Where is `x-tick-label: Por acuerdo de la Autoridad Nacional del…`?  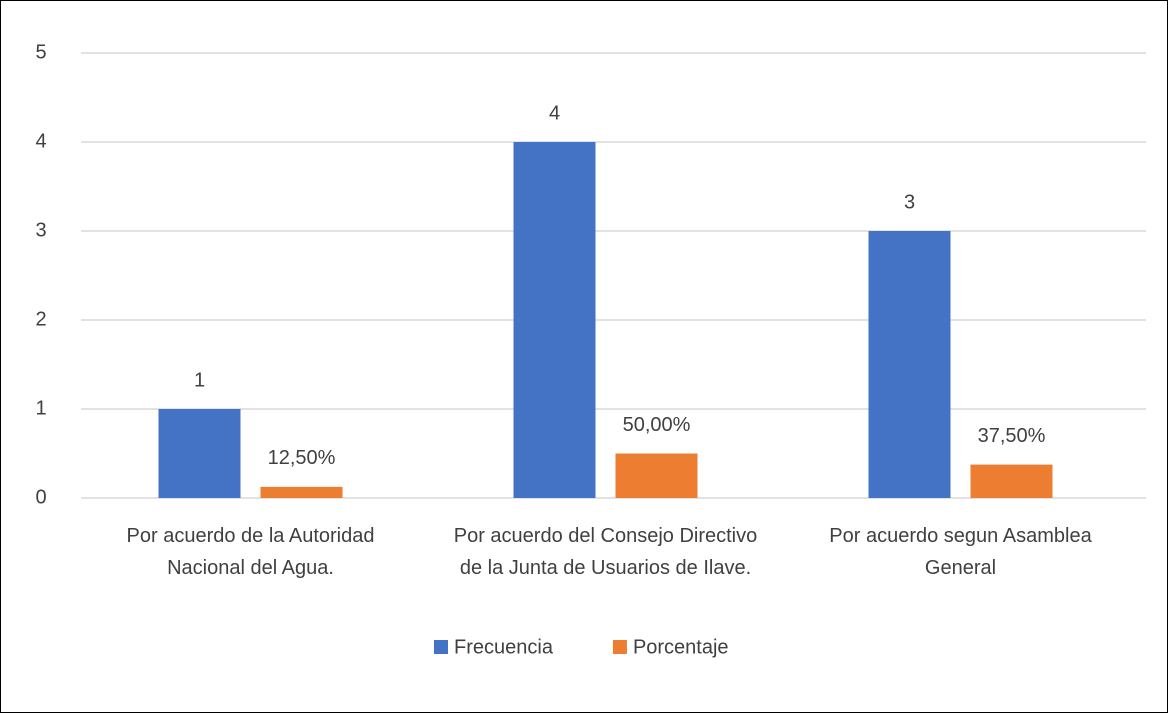 x-tick-label: Por acuerdo de la Autoridad Nacional del… is located at coordinates (250, 552).